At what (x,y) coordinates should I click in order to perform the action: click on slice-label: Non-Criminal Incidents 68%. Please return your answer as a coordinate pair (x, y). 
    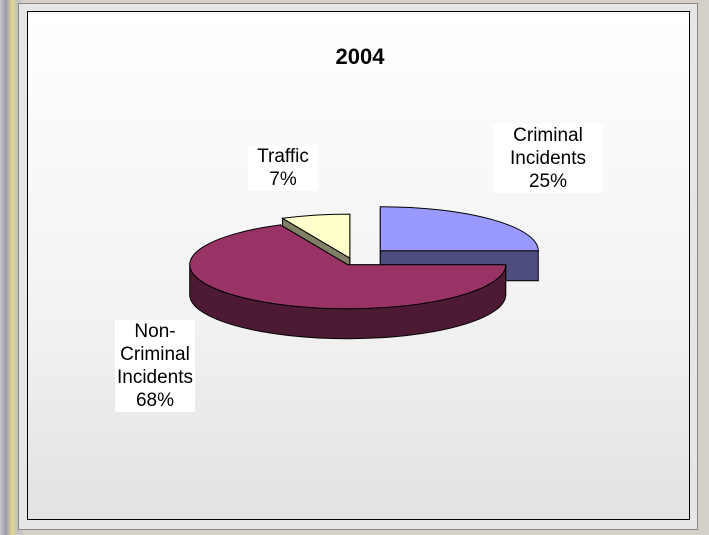
    Looking at the image, I should click on (155, 366).